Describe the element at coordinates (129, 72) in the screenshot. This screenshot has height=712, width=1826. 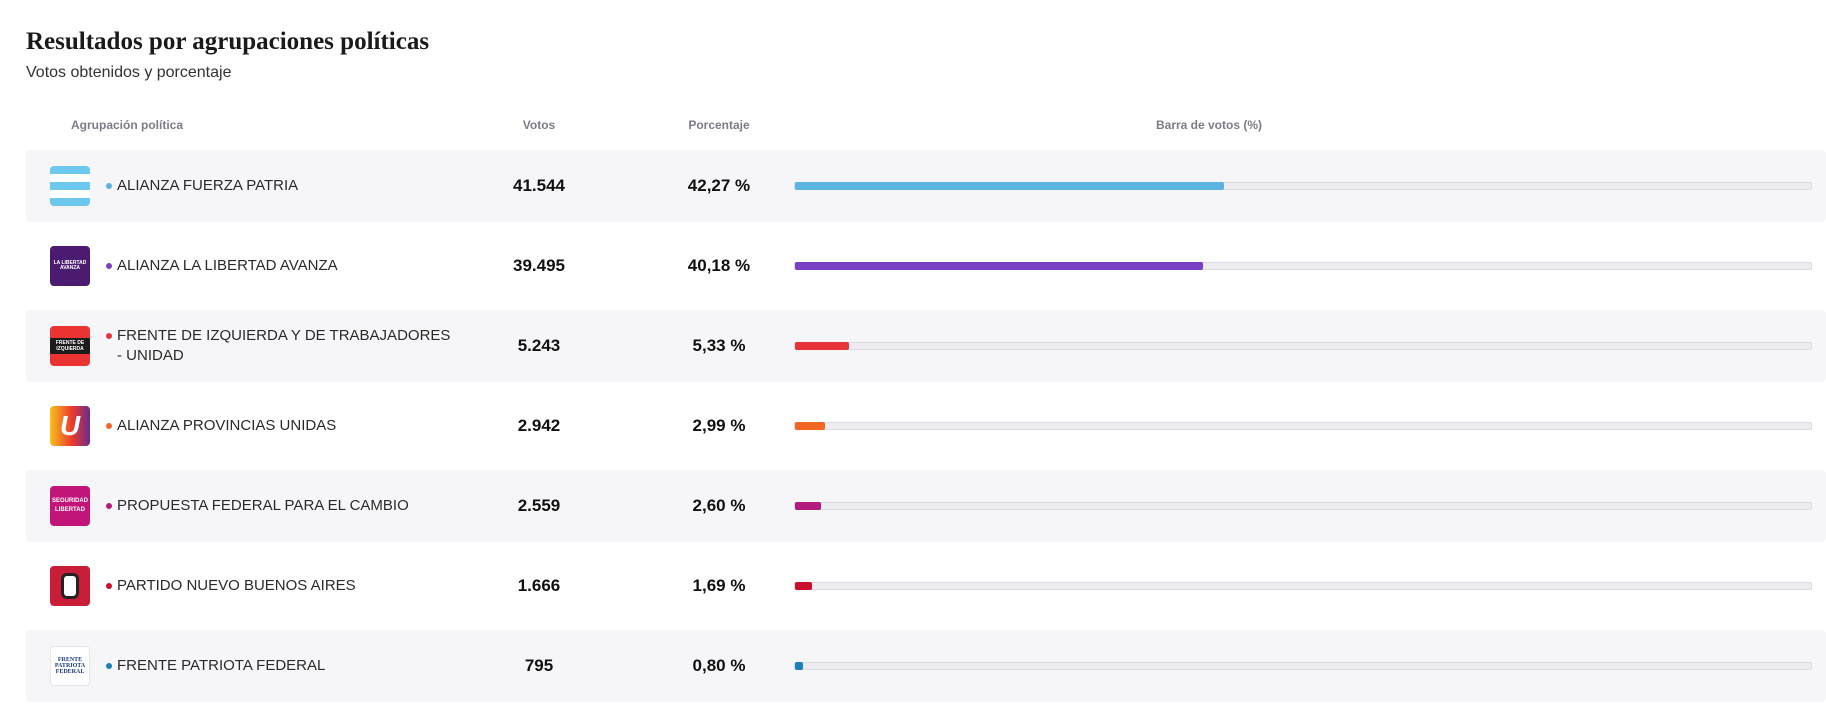
I see `page-subtitle: Votos obtenidos y porcentaje` at that location.